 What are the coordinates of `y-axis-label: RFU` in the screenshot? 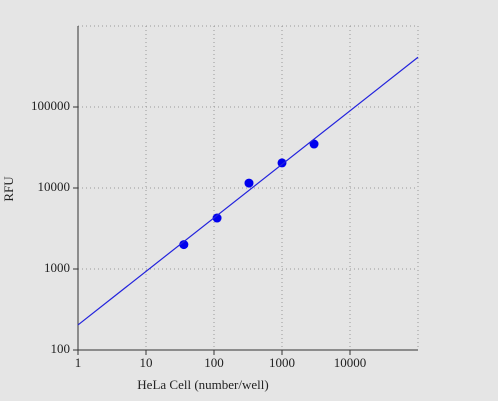 It's located at (8, 189).